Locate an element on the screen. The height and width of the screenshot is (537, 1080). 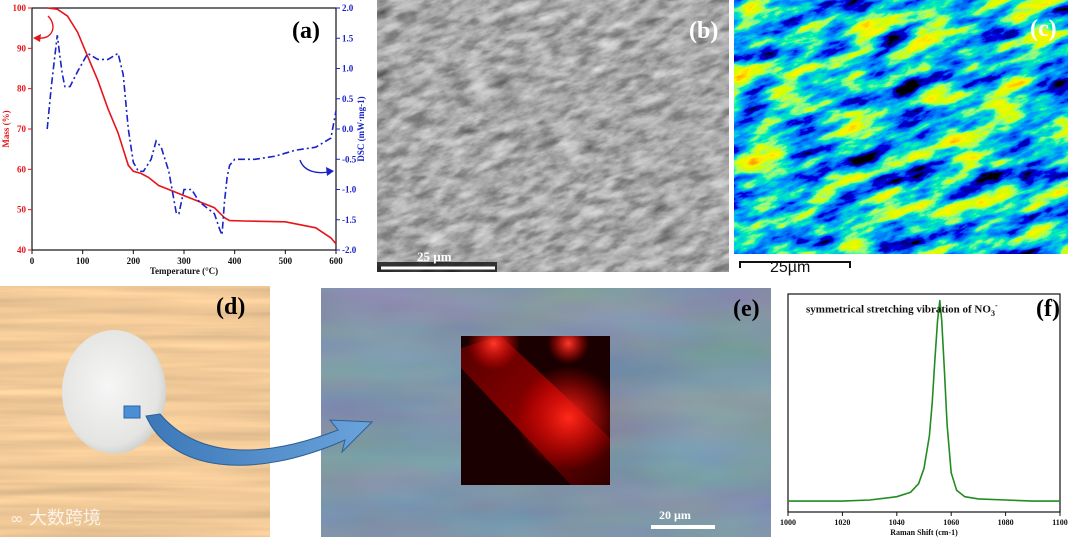
y-right-tick-label: 1.5 is located at coordinates (348, 38).